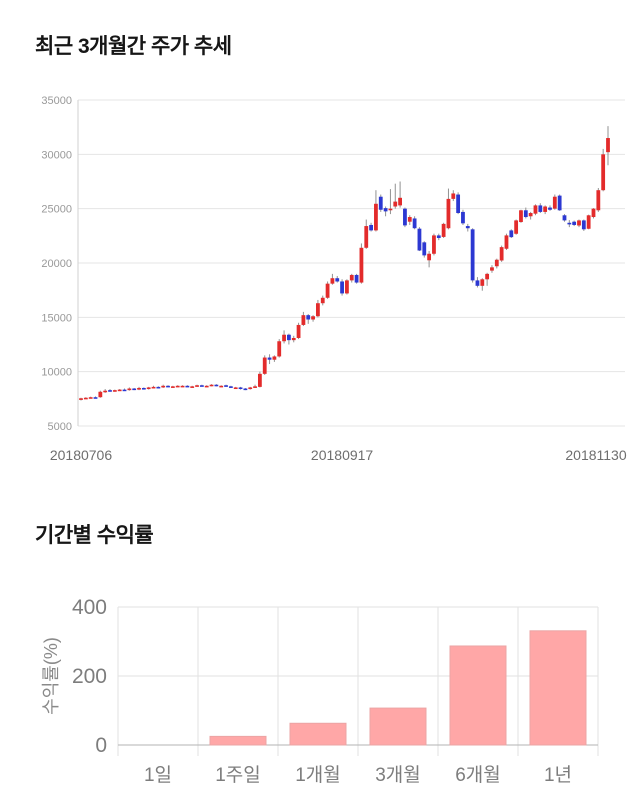 This screenshot has height=810, width=640. What do you see at coordinates (158, 775) in the screenshot?
I see `returns-x-tick: 1일` at bounding box center [158, 775].